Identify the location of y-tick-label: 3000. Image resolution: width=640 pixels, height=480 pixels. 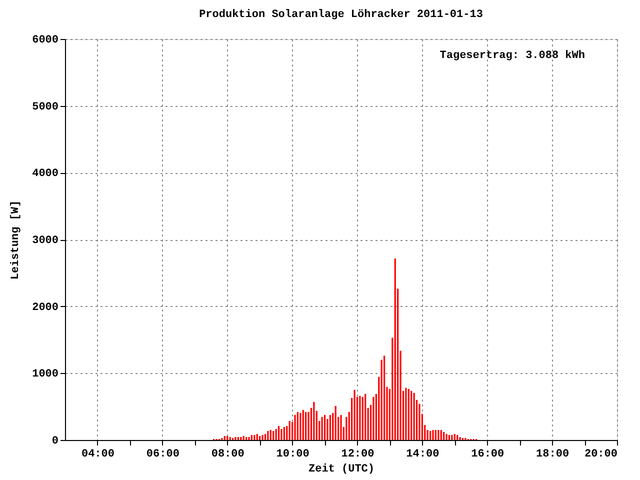
(45, 241).